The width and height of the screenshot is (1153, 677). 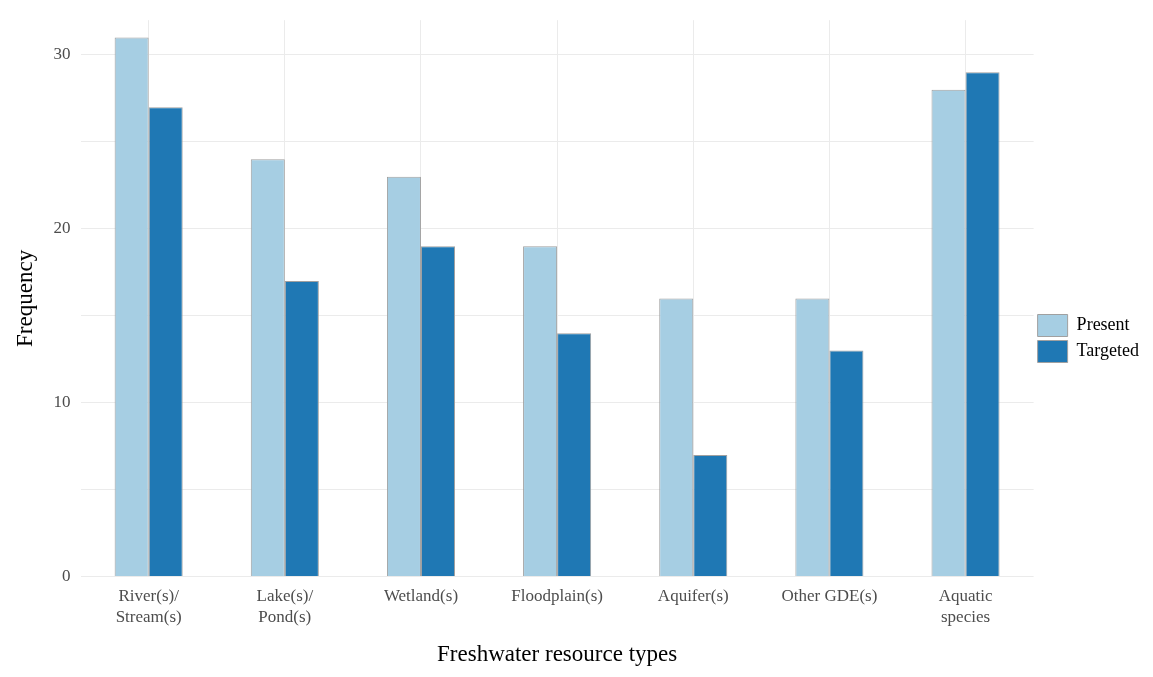 What do you see at coordinates (62, 54) in the screenshot?
I see `y-tick-label: 30` at bounding box center [62, 54].